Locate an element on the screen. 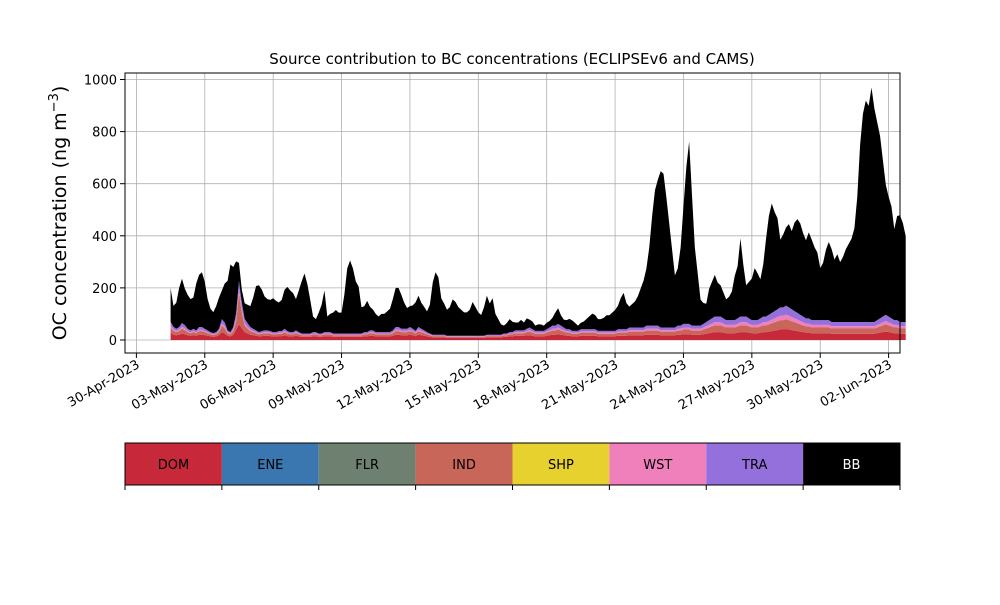  legend-label-flr: FLR is located at coordinates (367, 465).